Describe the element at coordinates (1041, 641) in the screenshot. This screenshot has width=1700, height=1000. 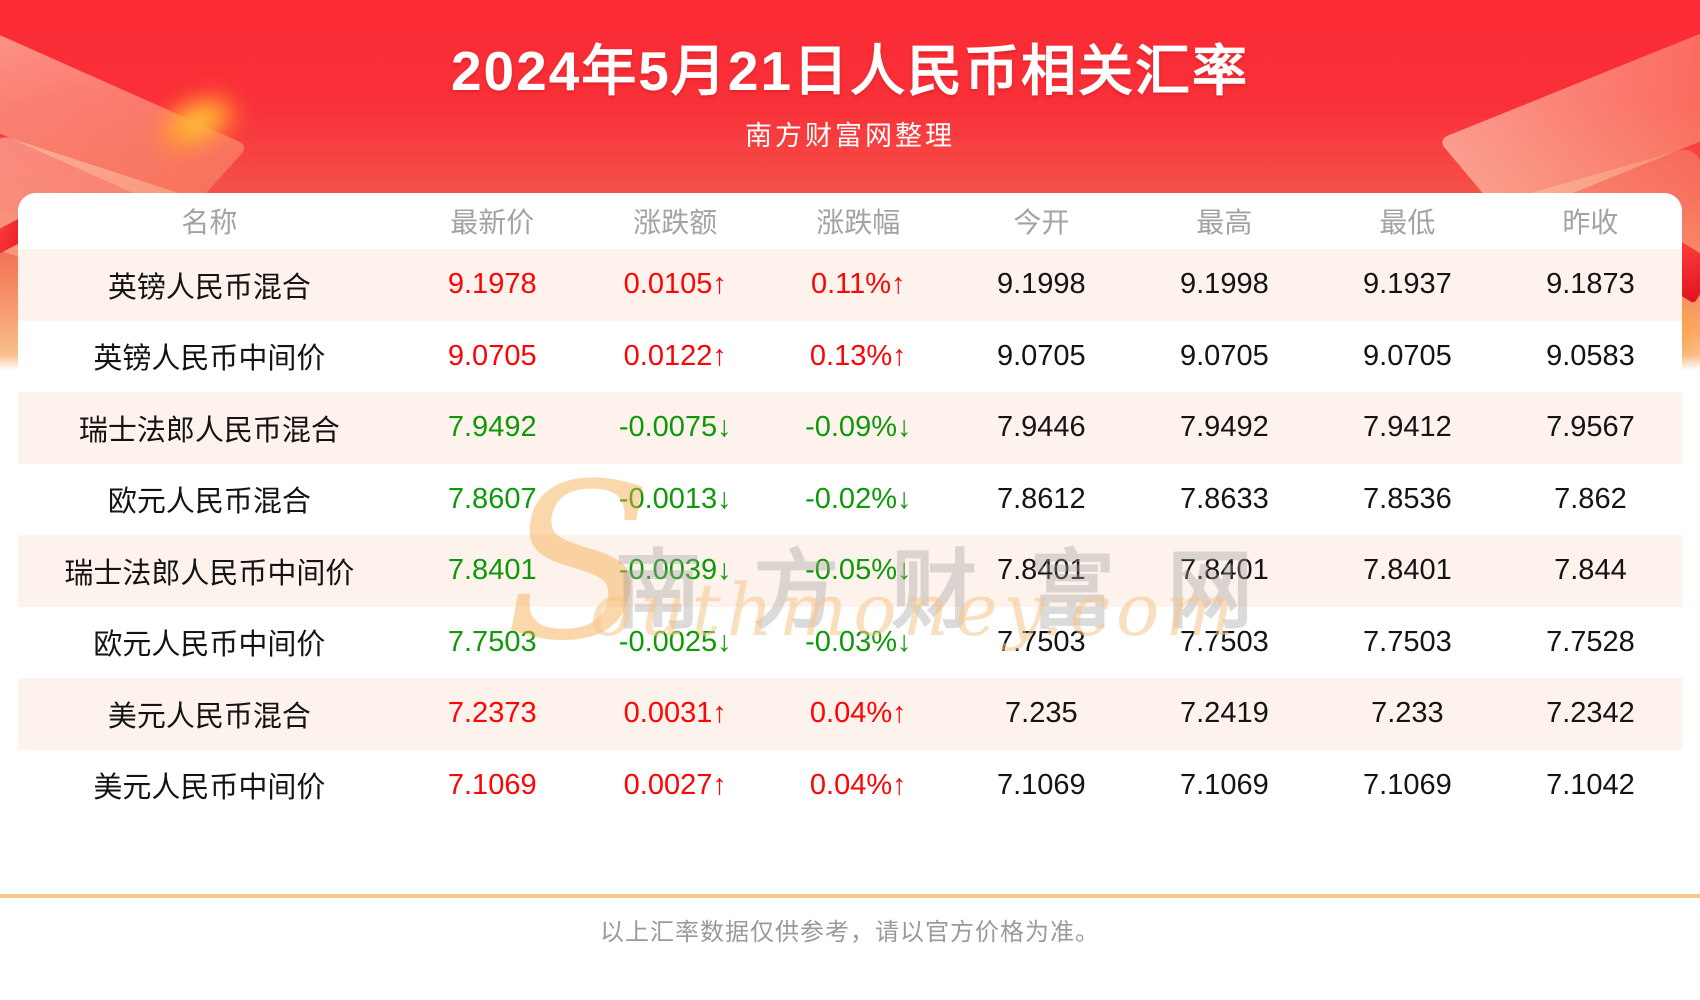
I see `cell-open-price: 7.7503` at that location.